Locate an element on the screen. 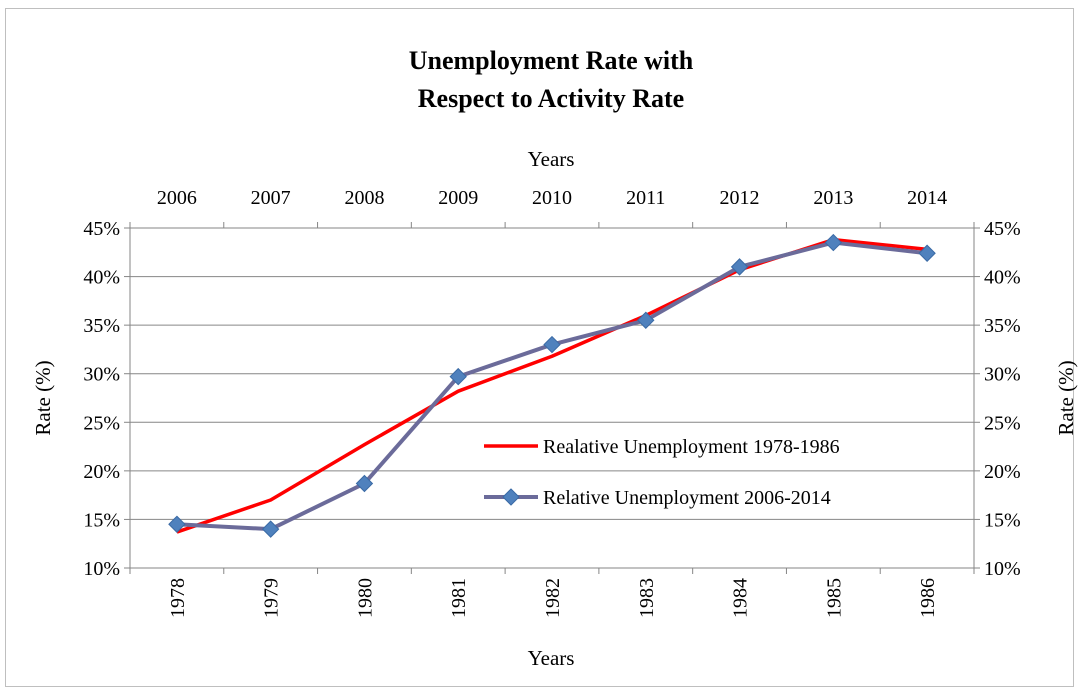 The height and width of the screenshot is (693, 1081). right-y-axis-title: Rate (%) is located at coordinates (1066, 397).